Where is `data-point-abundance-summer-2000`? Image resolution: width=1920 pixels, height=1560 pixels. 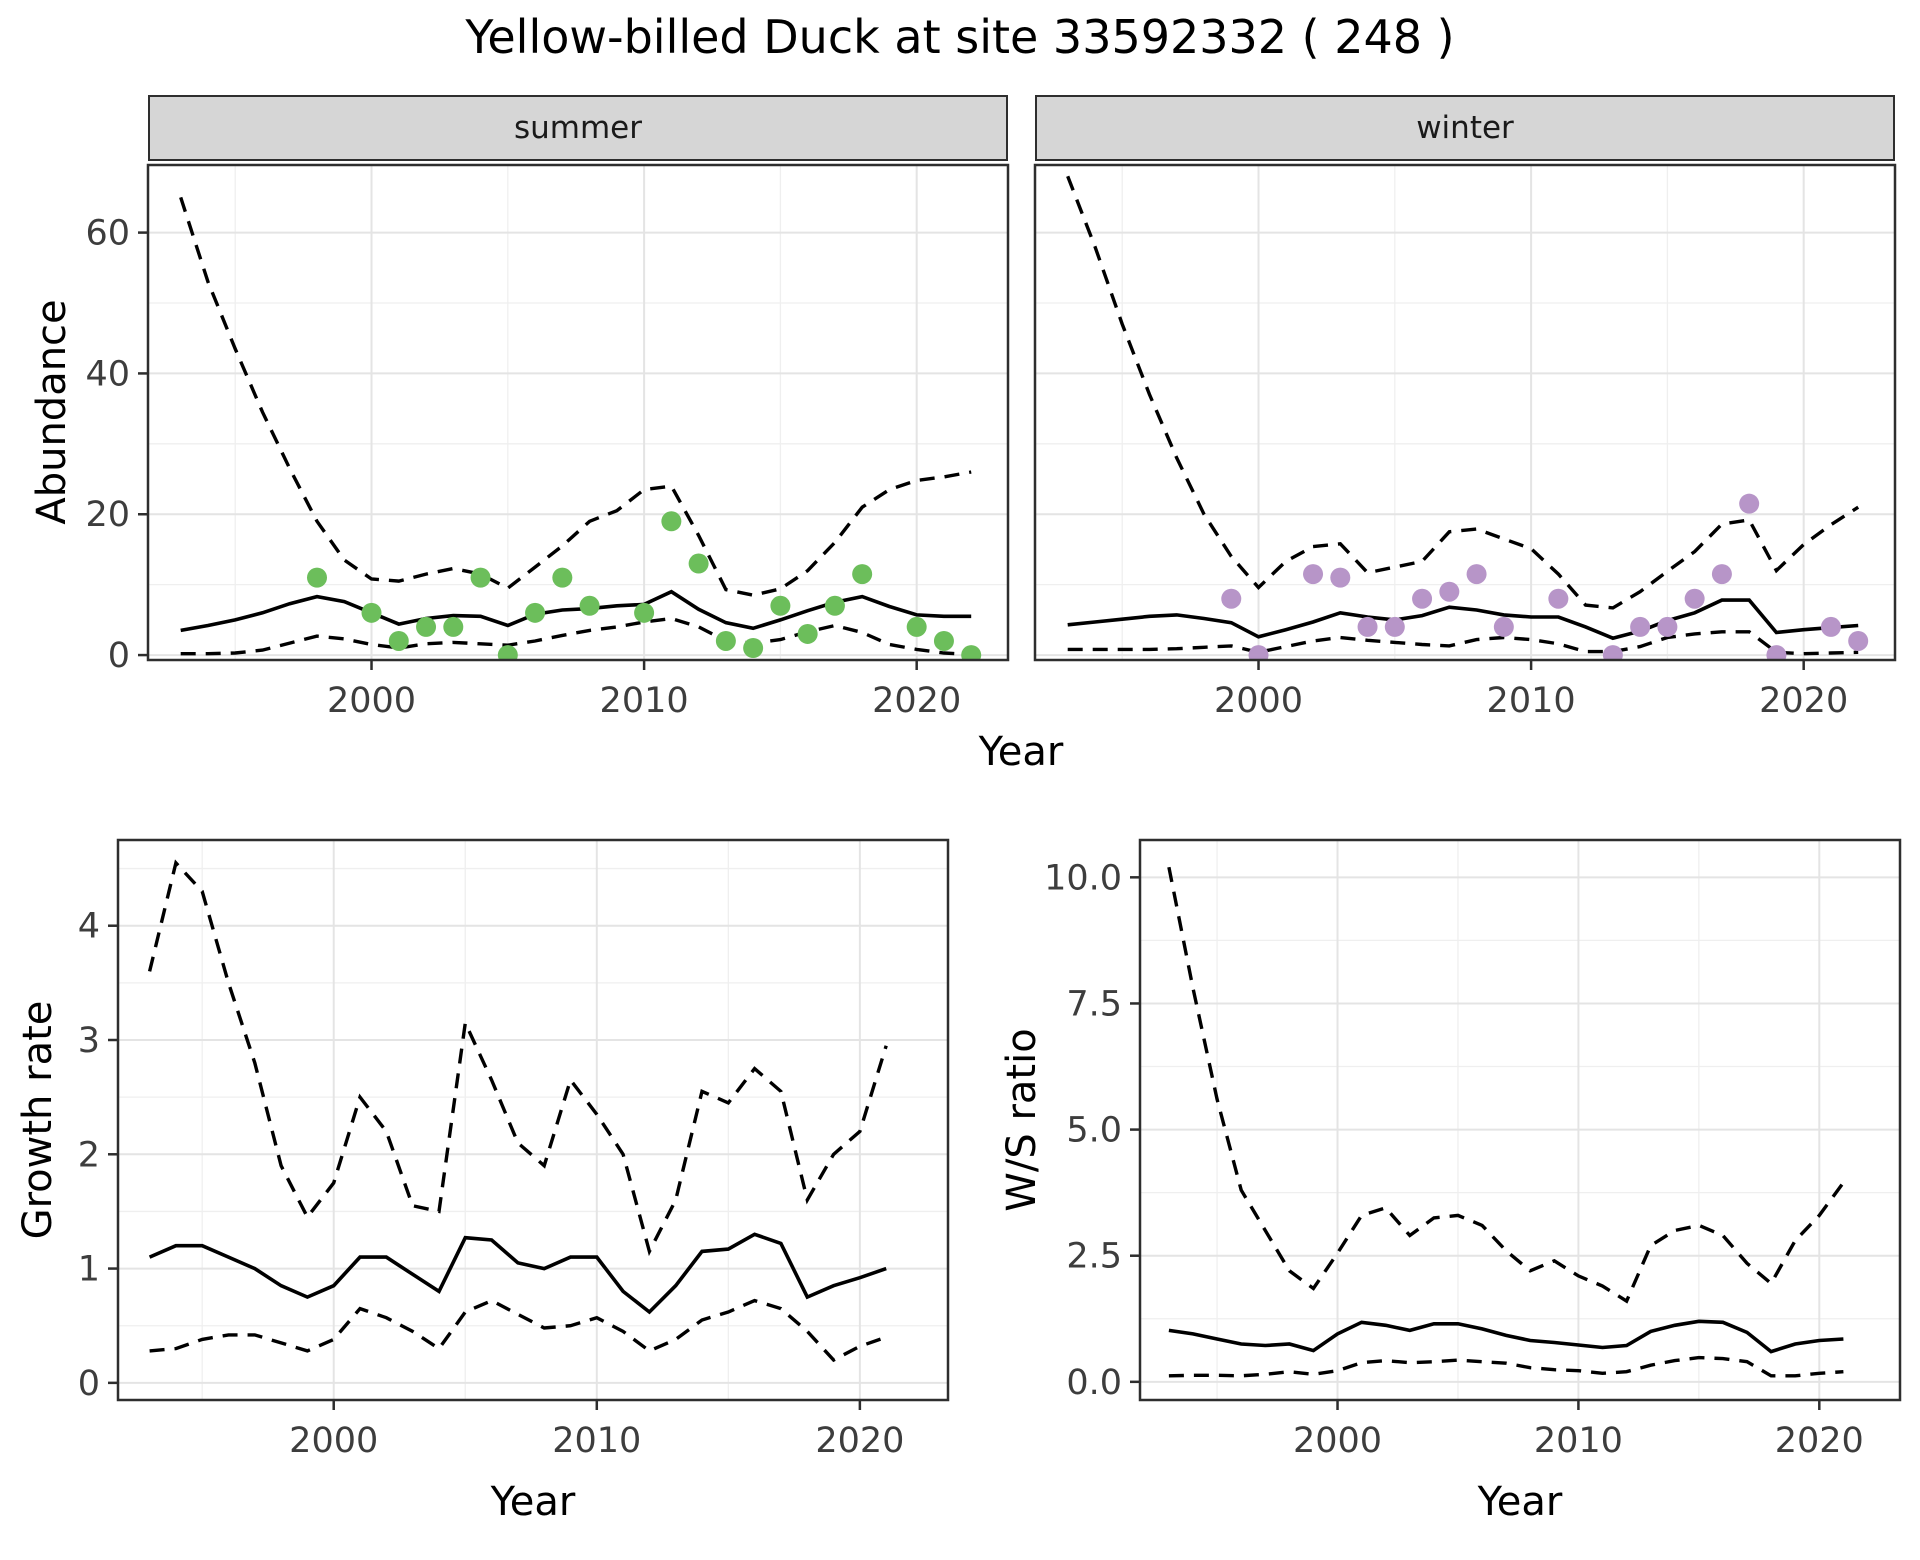 data-point-abundance-summer-2000 is located at coordinates (371, 612).